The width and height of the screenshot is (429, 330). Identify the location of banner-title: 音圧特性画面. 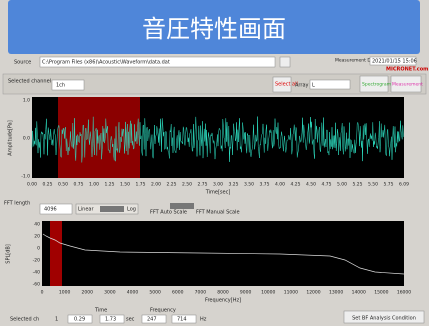
(214, 29).